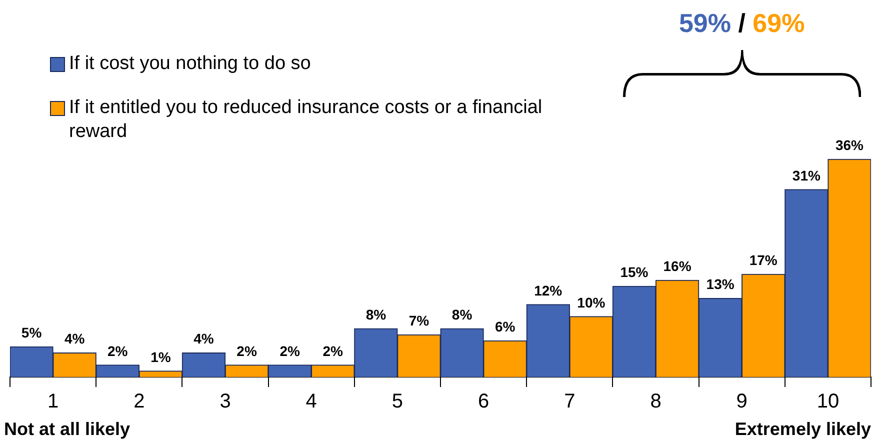  What do you see at coordinates (548, 290) in the screenshot?
I see `data-label: 12%` at bounding box center [548, 290].